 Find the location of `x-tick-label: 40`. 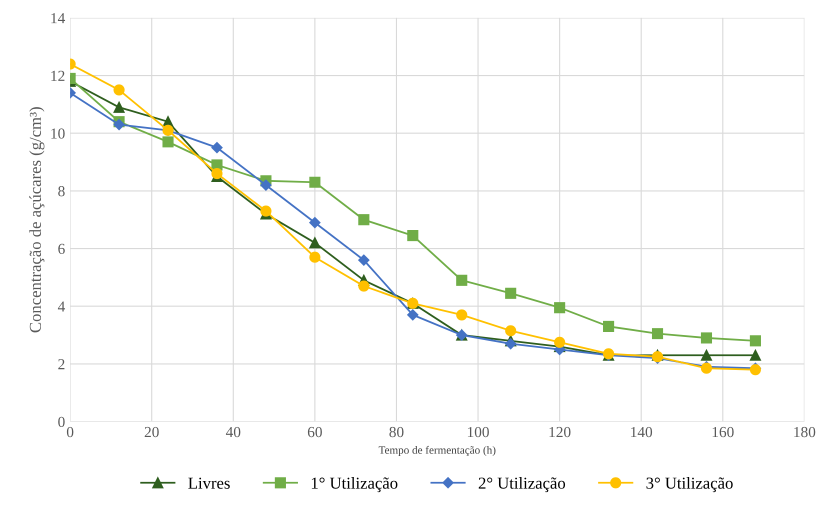

x-tick-label: 40 is located at coordinates (233, 432).